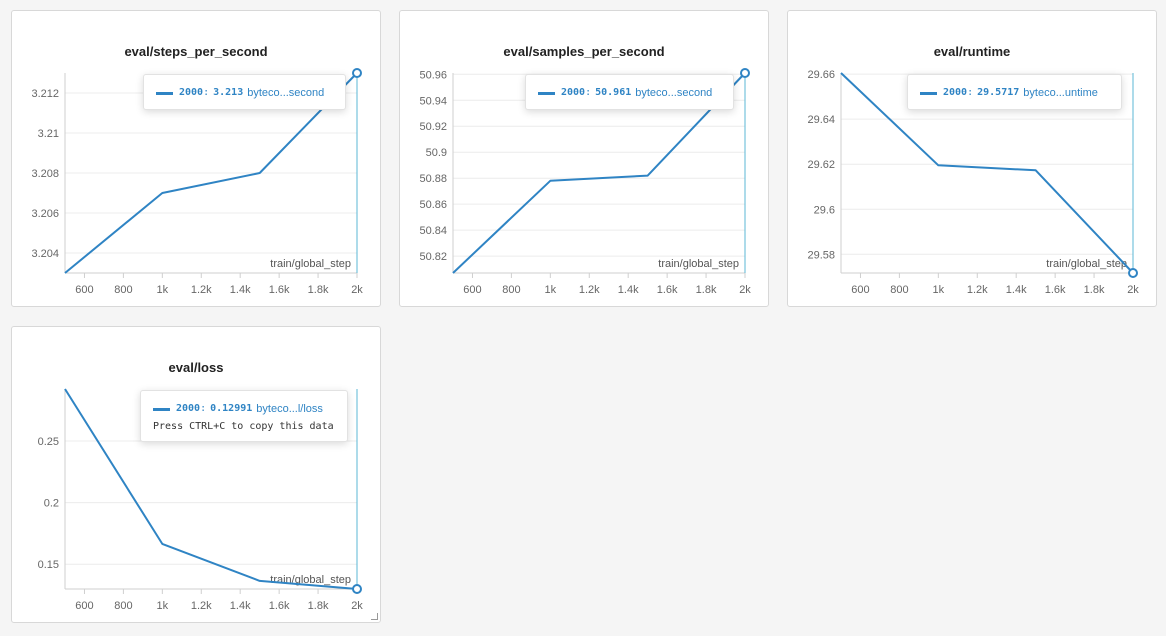  I want to click on chart-title: eval/loss, so click(196, 367).